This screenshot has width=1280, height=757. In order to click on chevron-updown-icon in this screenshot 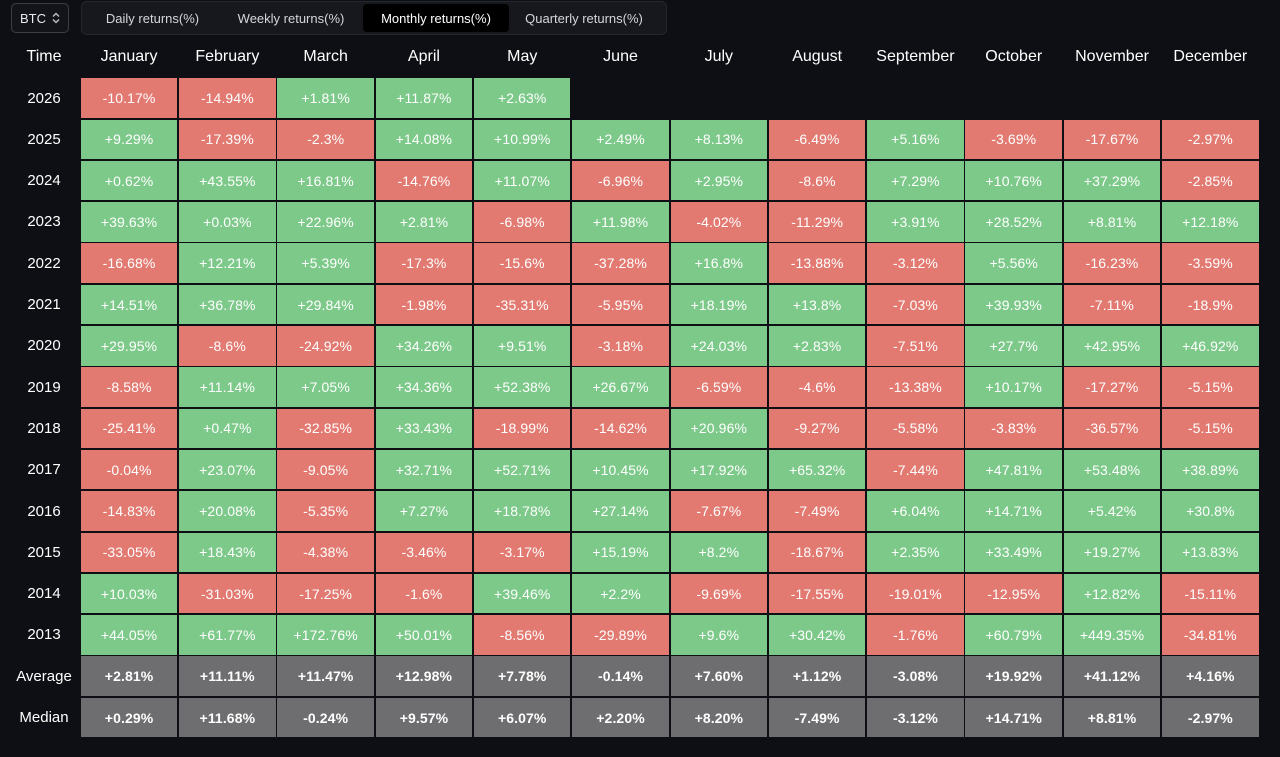, I will do `click(56, 18)`.